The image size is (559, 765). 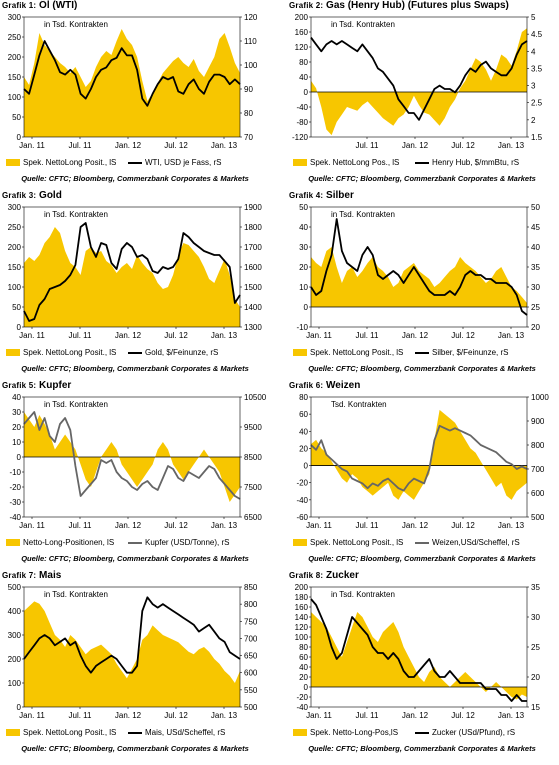 What do you see at coordinates (253, 517) in the screenshot?
I see `y-right-tick-label: 6500` at bounding box center [253, 517].